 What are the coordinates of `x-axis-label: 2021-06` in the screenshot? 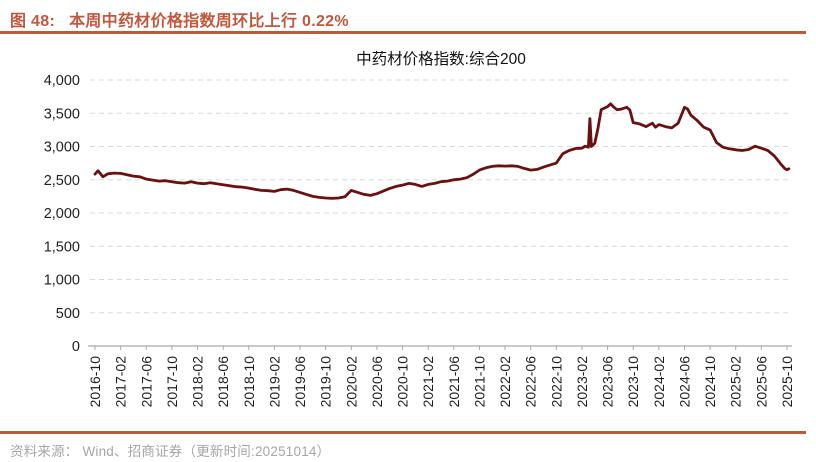 It's located at (454, 382).